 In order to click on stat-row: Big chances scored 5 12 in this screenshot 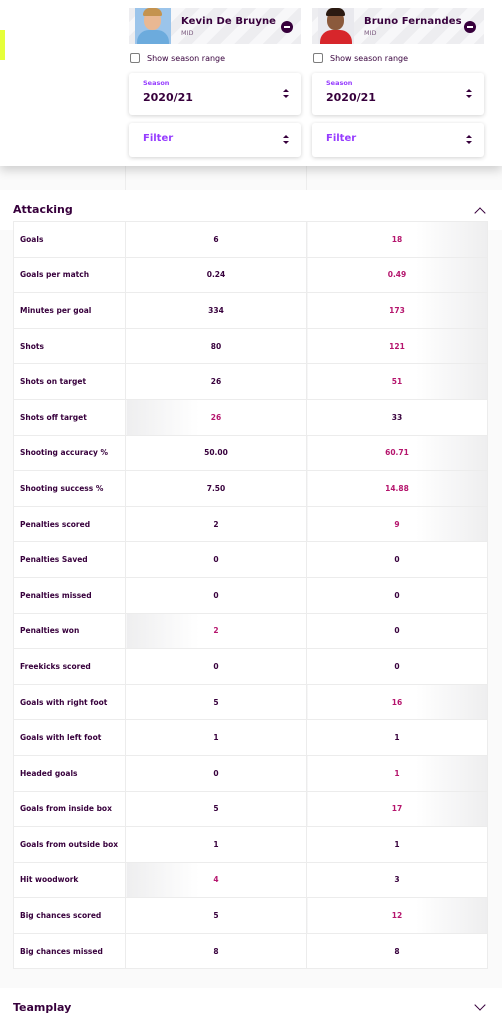, I will do `click(250, 915)`.